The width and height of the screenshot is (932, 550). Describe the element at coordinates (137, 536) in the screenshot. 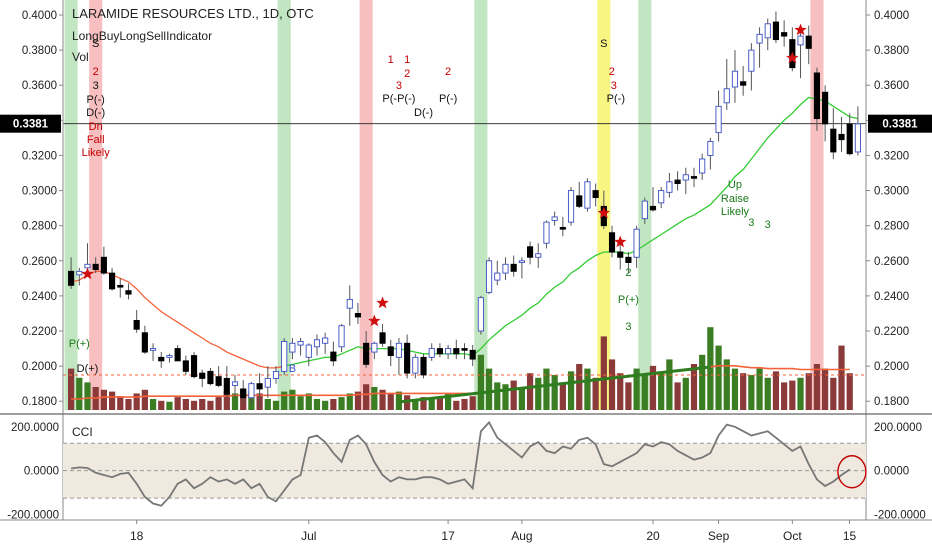

I see `time-tick-label: 18` at that location.